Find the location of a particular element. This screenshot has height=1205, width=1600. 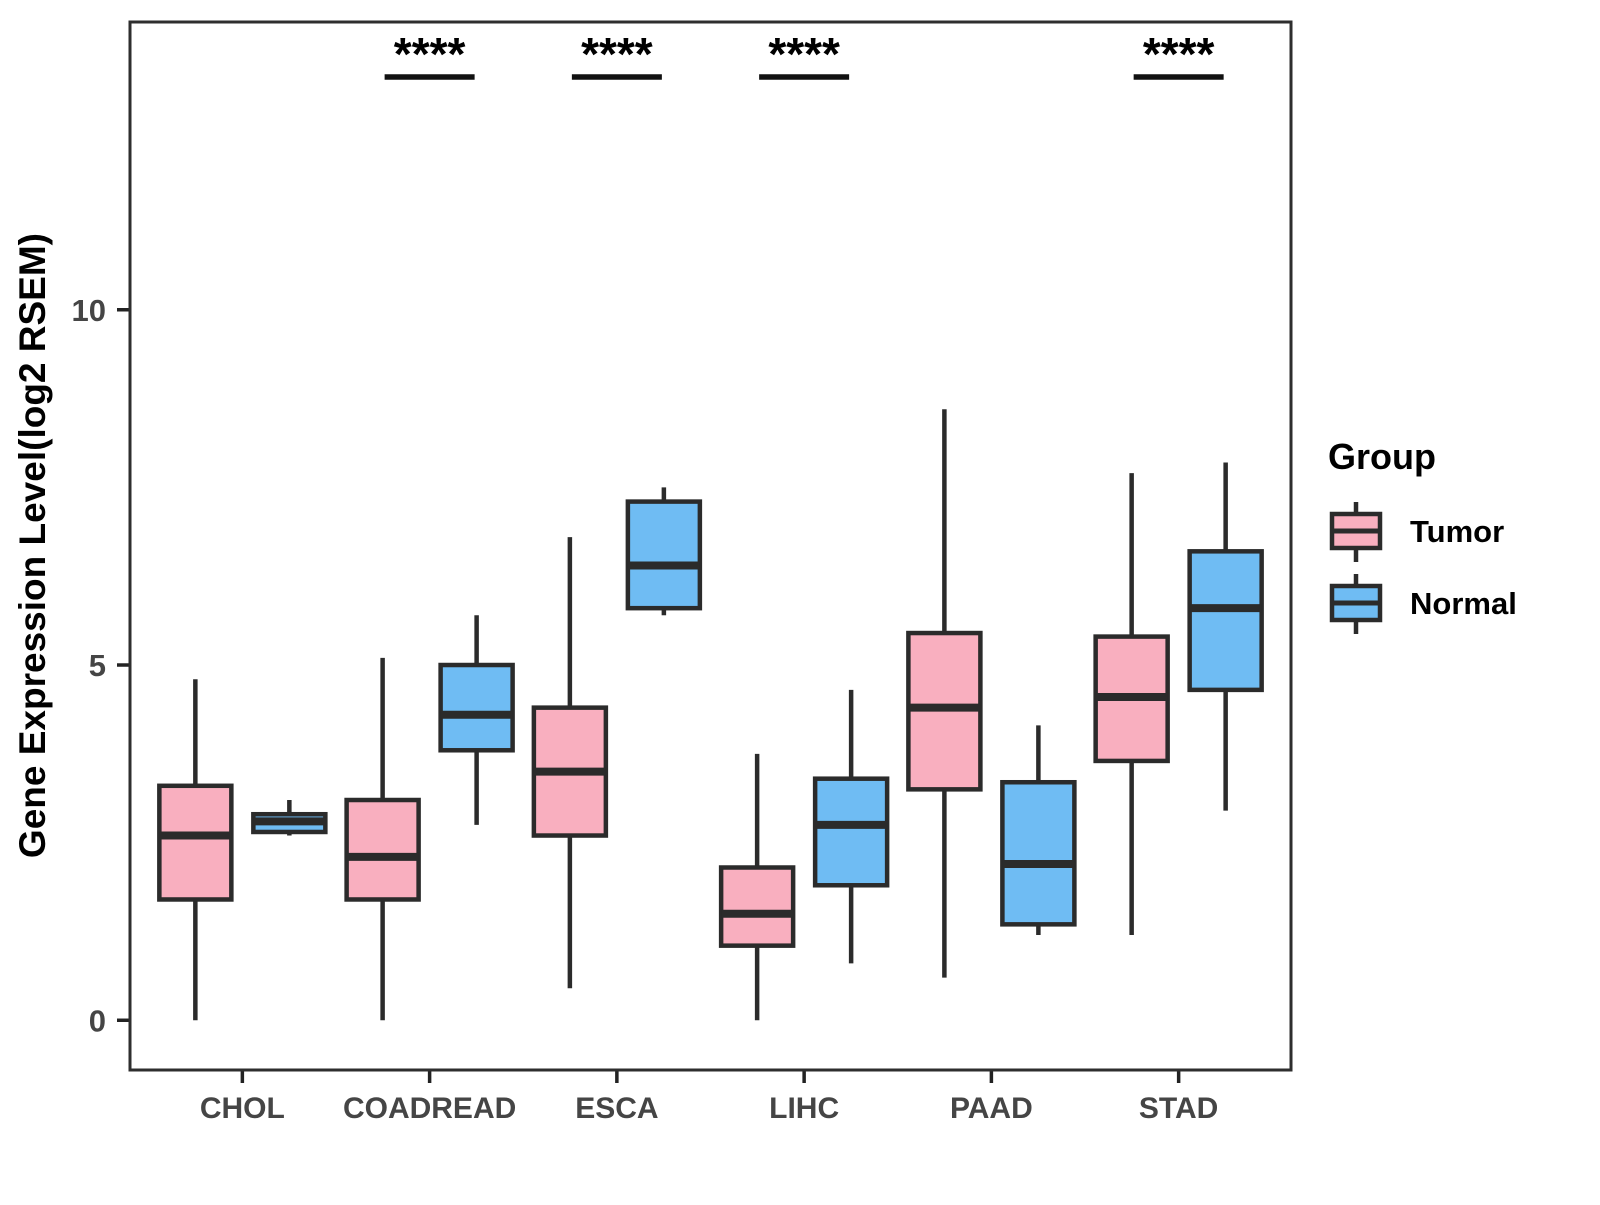

legend-item-tumor: Tumor is located at coordinates (1422, 532).